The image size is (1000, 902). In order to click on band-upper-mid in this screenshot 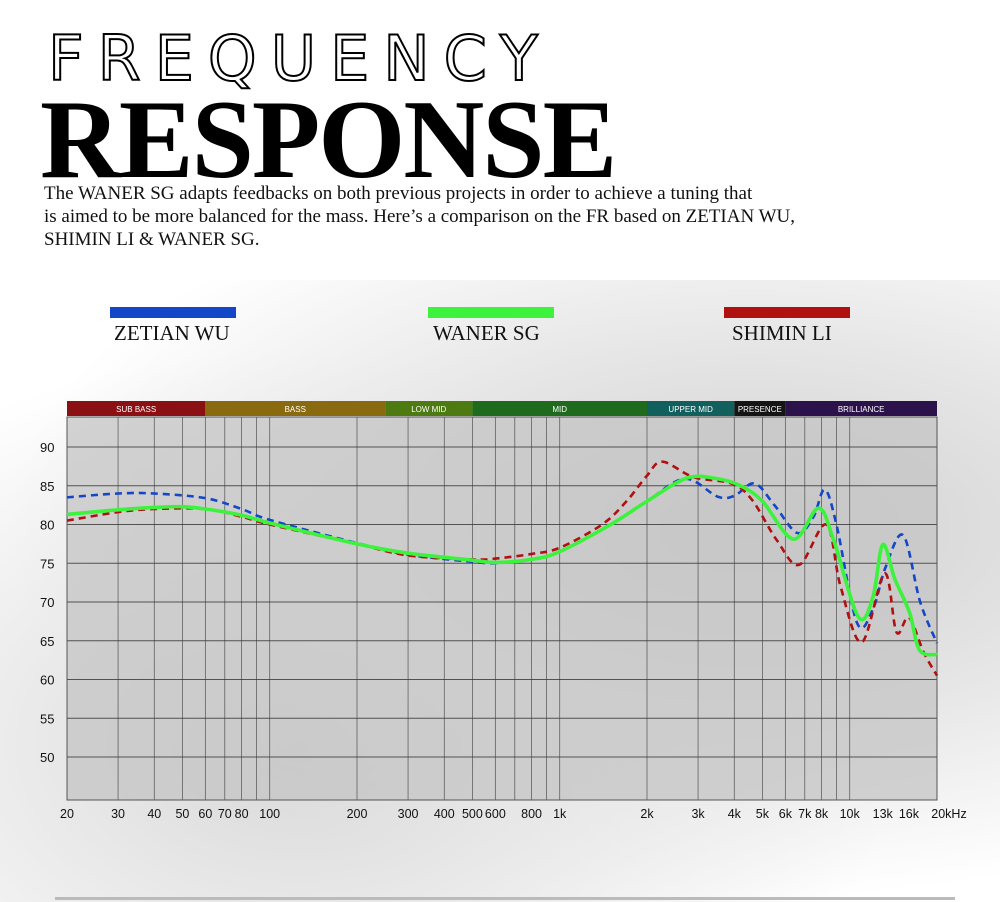, I will do `click(691, 408)`.